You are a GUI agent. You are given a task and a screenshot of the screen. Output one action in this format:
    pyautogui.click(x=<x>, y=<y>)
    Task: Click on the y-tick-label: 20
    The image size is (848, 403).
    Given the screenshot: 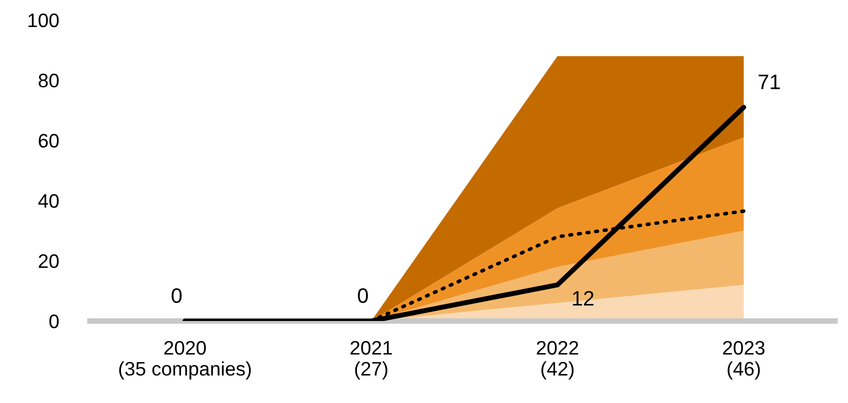 What is the action you would take?
    pyautogui.click(x=48, y=261)
    